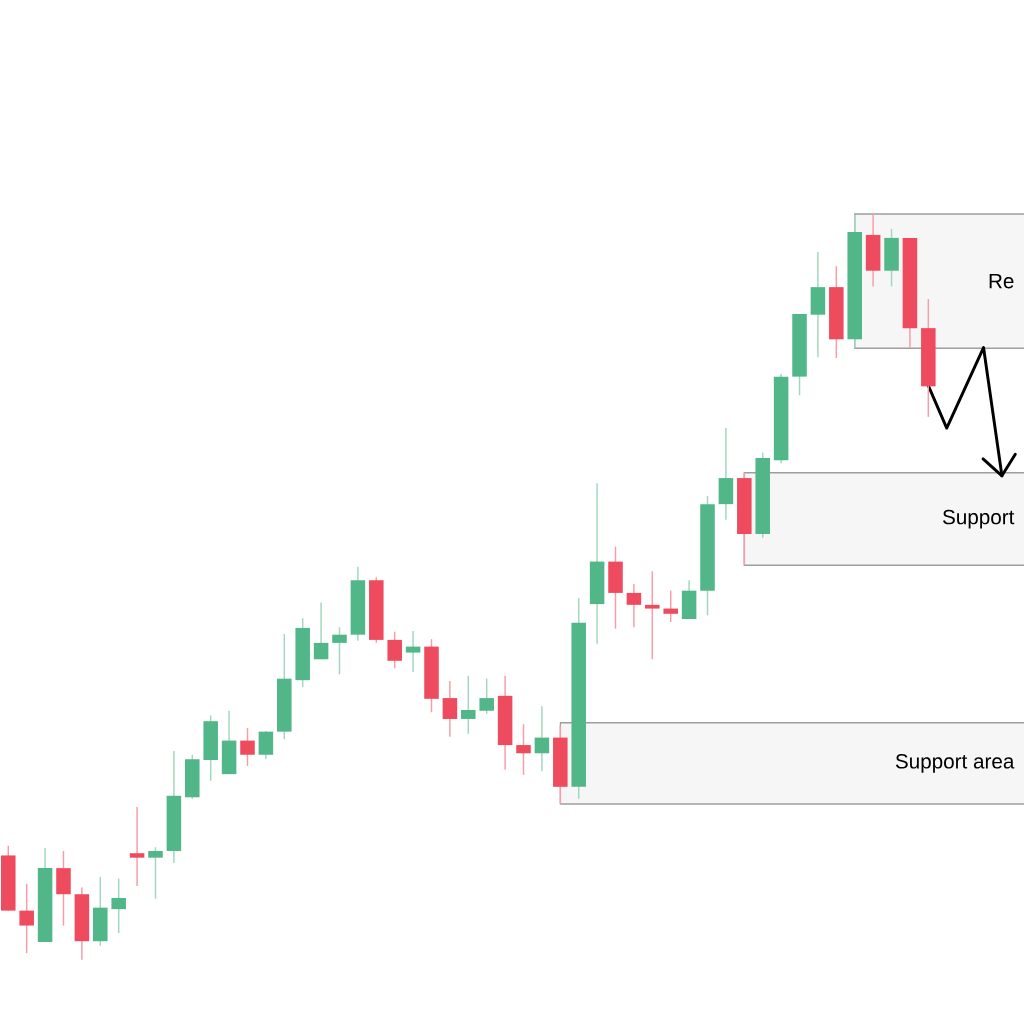 The image size is (1024, 1024). Describe the element at coordinates (978, 519) in the screenshot. I see `band-label: Support` at that location.